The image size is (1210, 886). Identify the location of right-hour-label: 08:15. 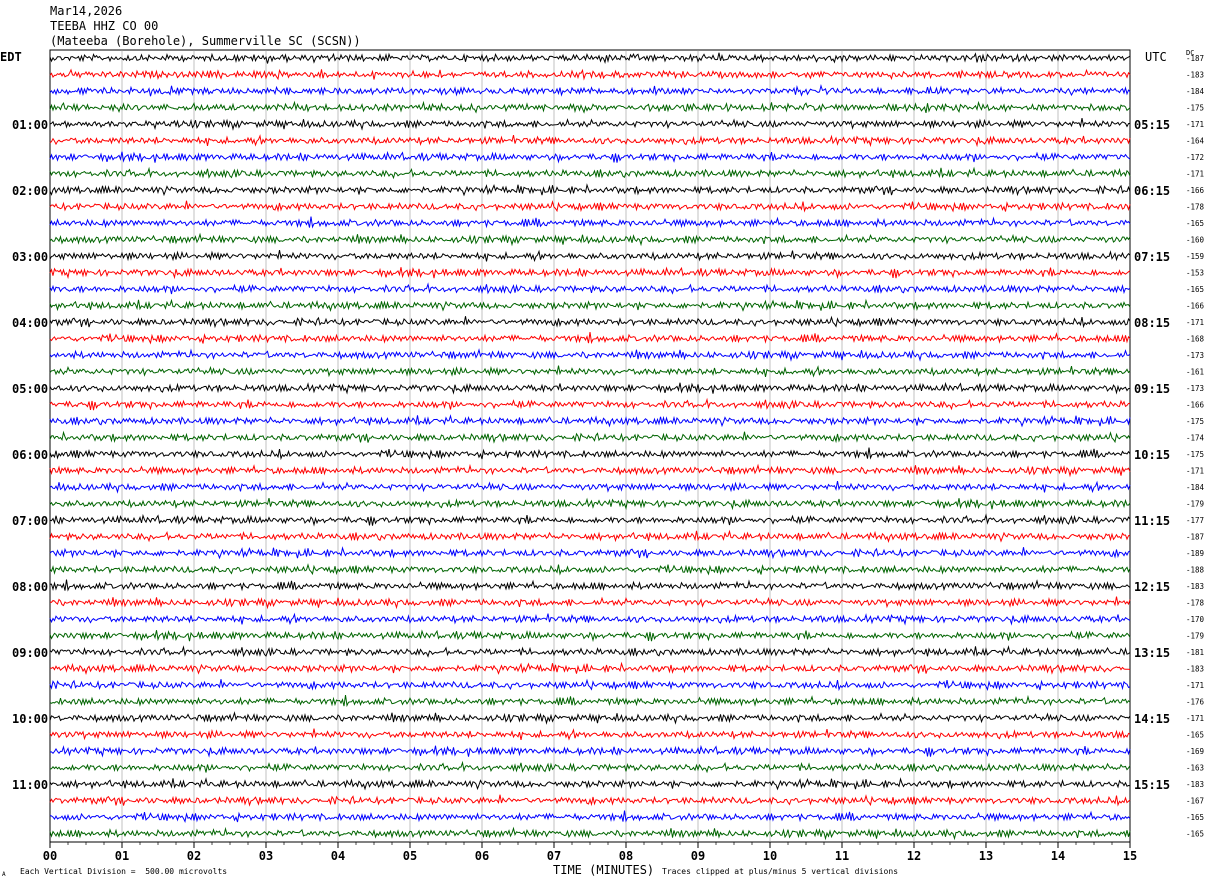
(1152, 323).